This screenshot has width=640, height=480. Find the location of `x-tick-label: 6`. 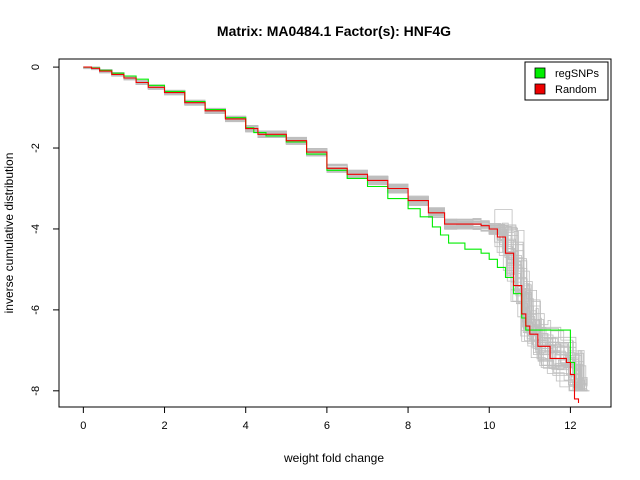

x-tick-label: 6 is located at coordinates (327, 426).